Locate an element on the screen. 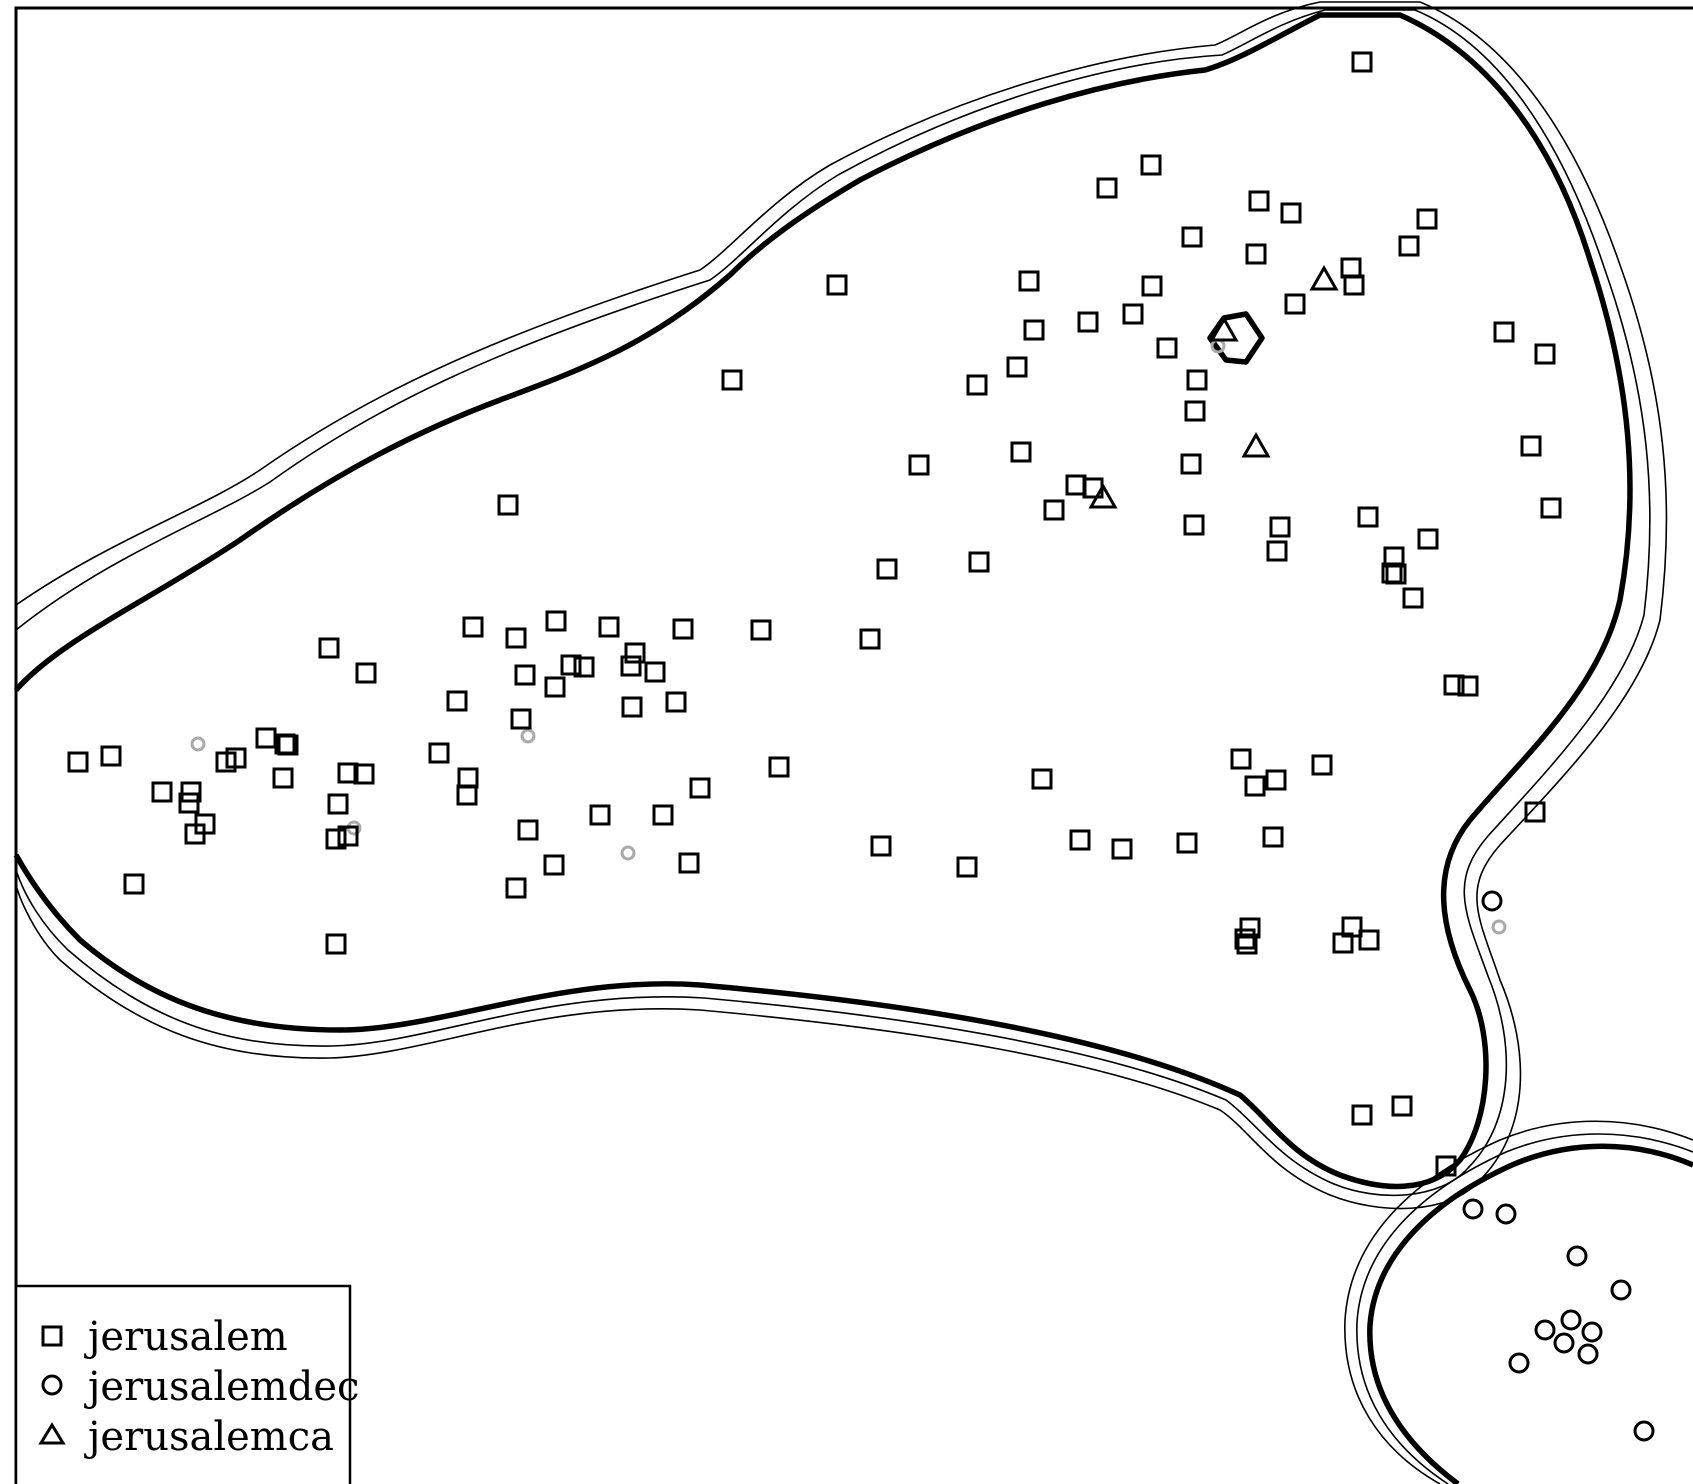 The width and height of the screenshot is (1693, 1484). legend-marker-triangle is located at coordinates (52, 1433).